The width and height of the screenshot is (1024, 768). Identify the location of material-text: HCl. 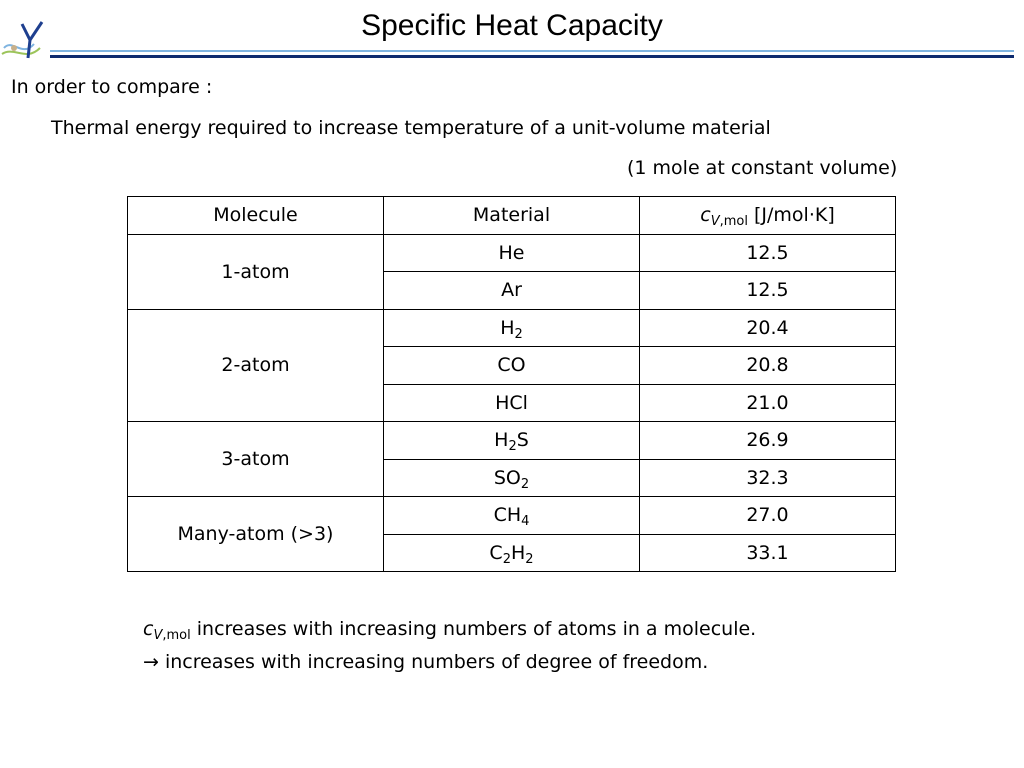
(511, 402).